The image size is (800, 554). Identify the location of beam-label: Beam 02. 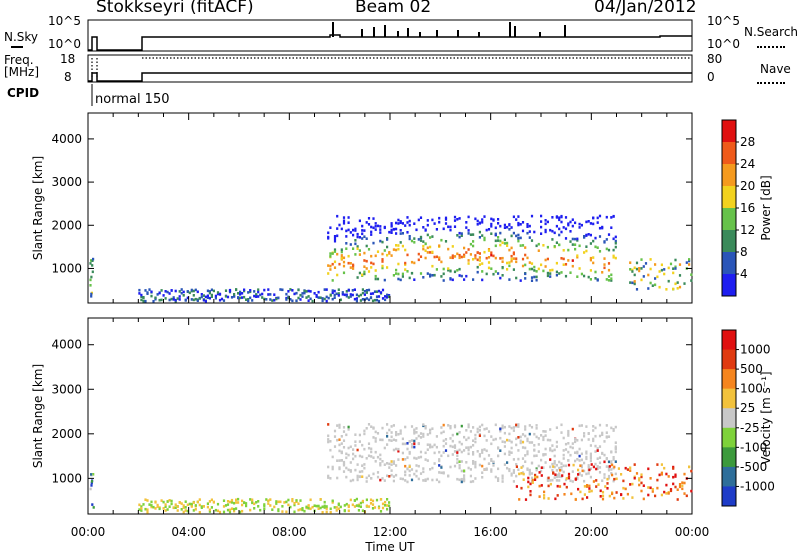
(393, 8).